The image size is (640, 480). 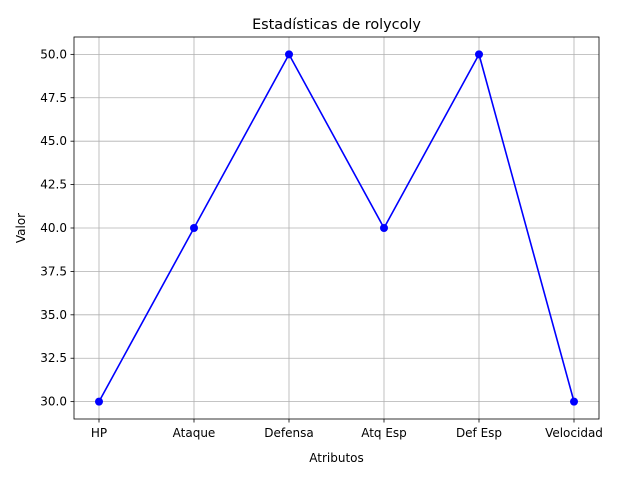 What do you see at coordinates (53, 185) in the screenshot?
I see `y-tick-label: 42.5` at bounding box center [53, 185].